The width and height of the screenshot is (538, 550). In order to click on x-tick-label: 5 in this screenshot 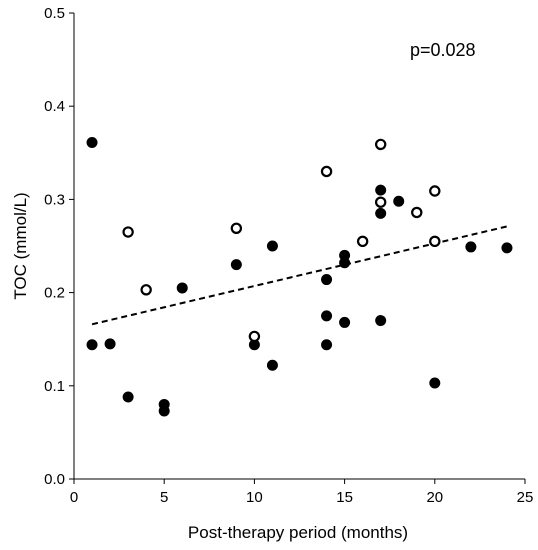, I will do `click(164, 497)`.